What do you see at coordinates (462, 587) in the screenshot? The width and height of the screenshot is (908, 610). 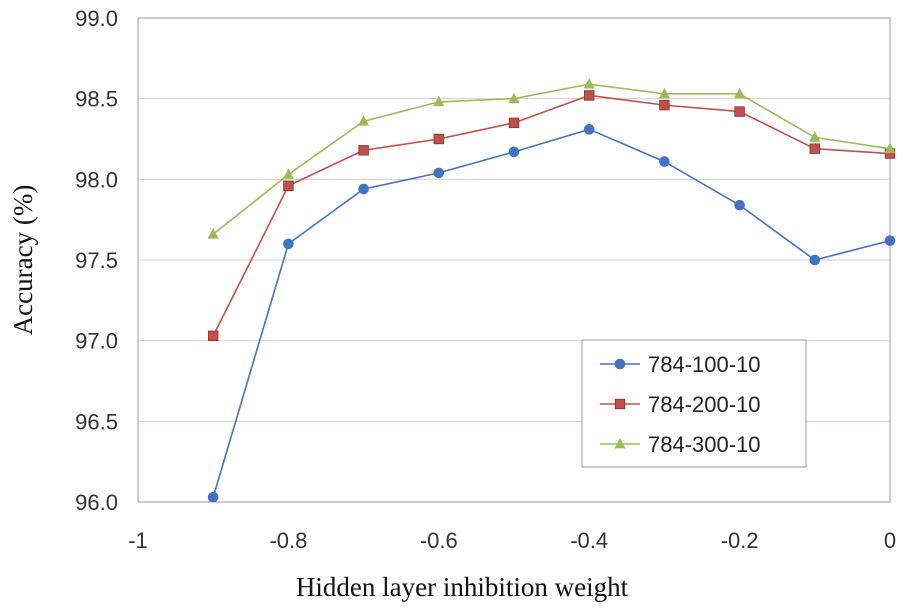 I see `x-axis-title: Hidden layer inhibition weight` at bounding box center [462, 587].